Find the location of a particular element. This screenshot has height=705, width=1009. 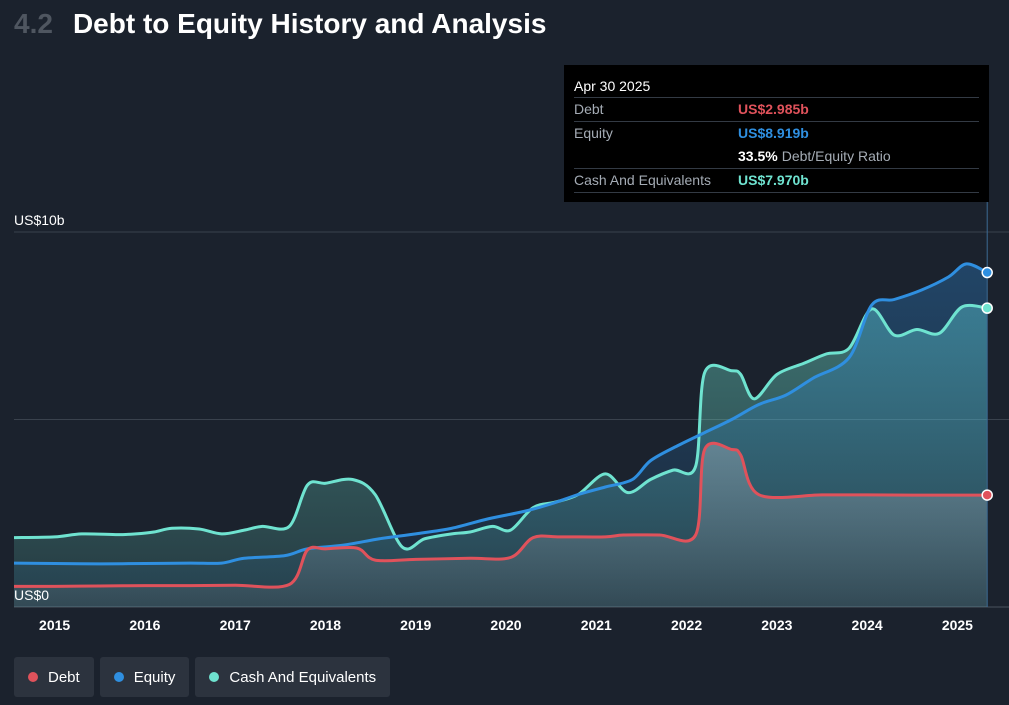

x-tick-label: 2022 is located at coordinates (686, 625).